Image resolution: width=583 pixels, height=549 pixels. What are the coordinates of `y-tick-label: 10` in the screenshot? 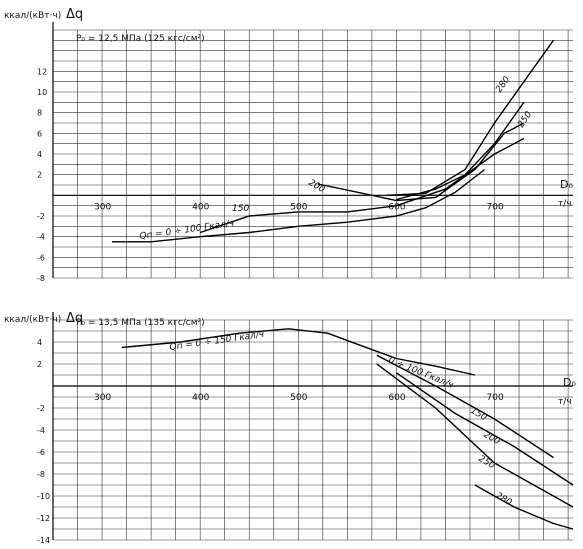 It's located at (42, 92).